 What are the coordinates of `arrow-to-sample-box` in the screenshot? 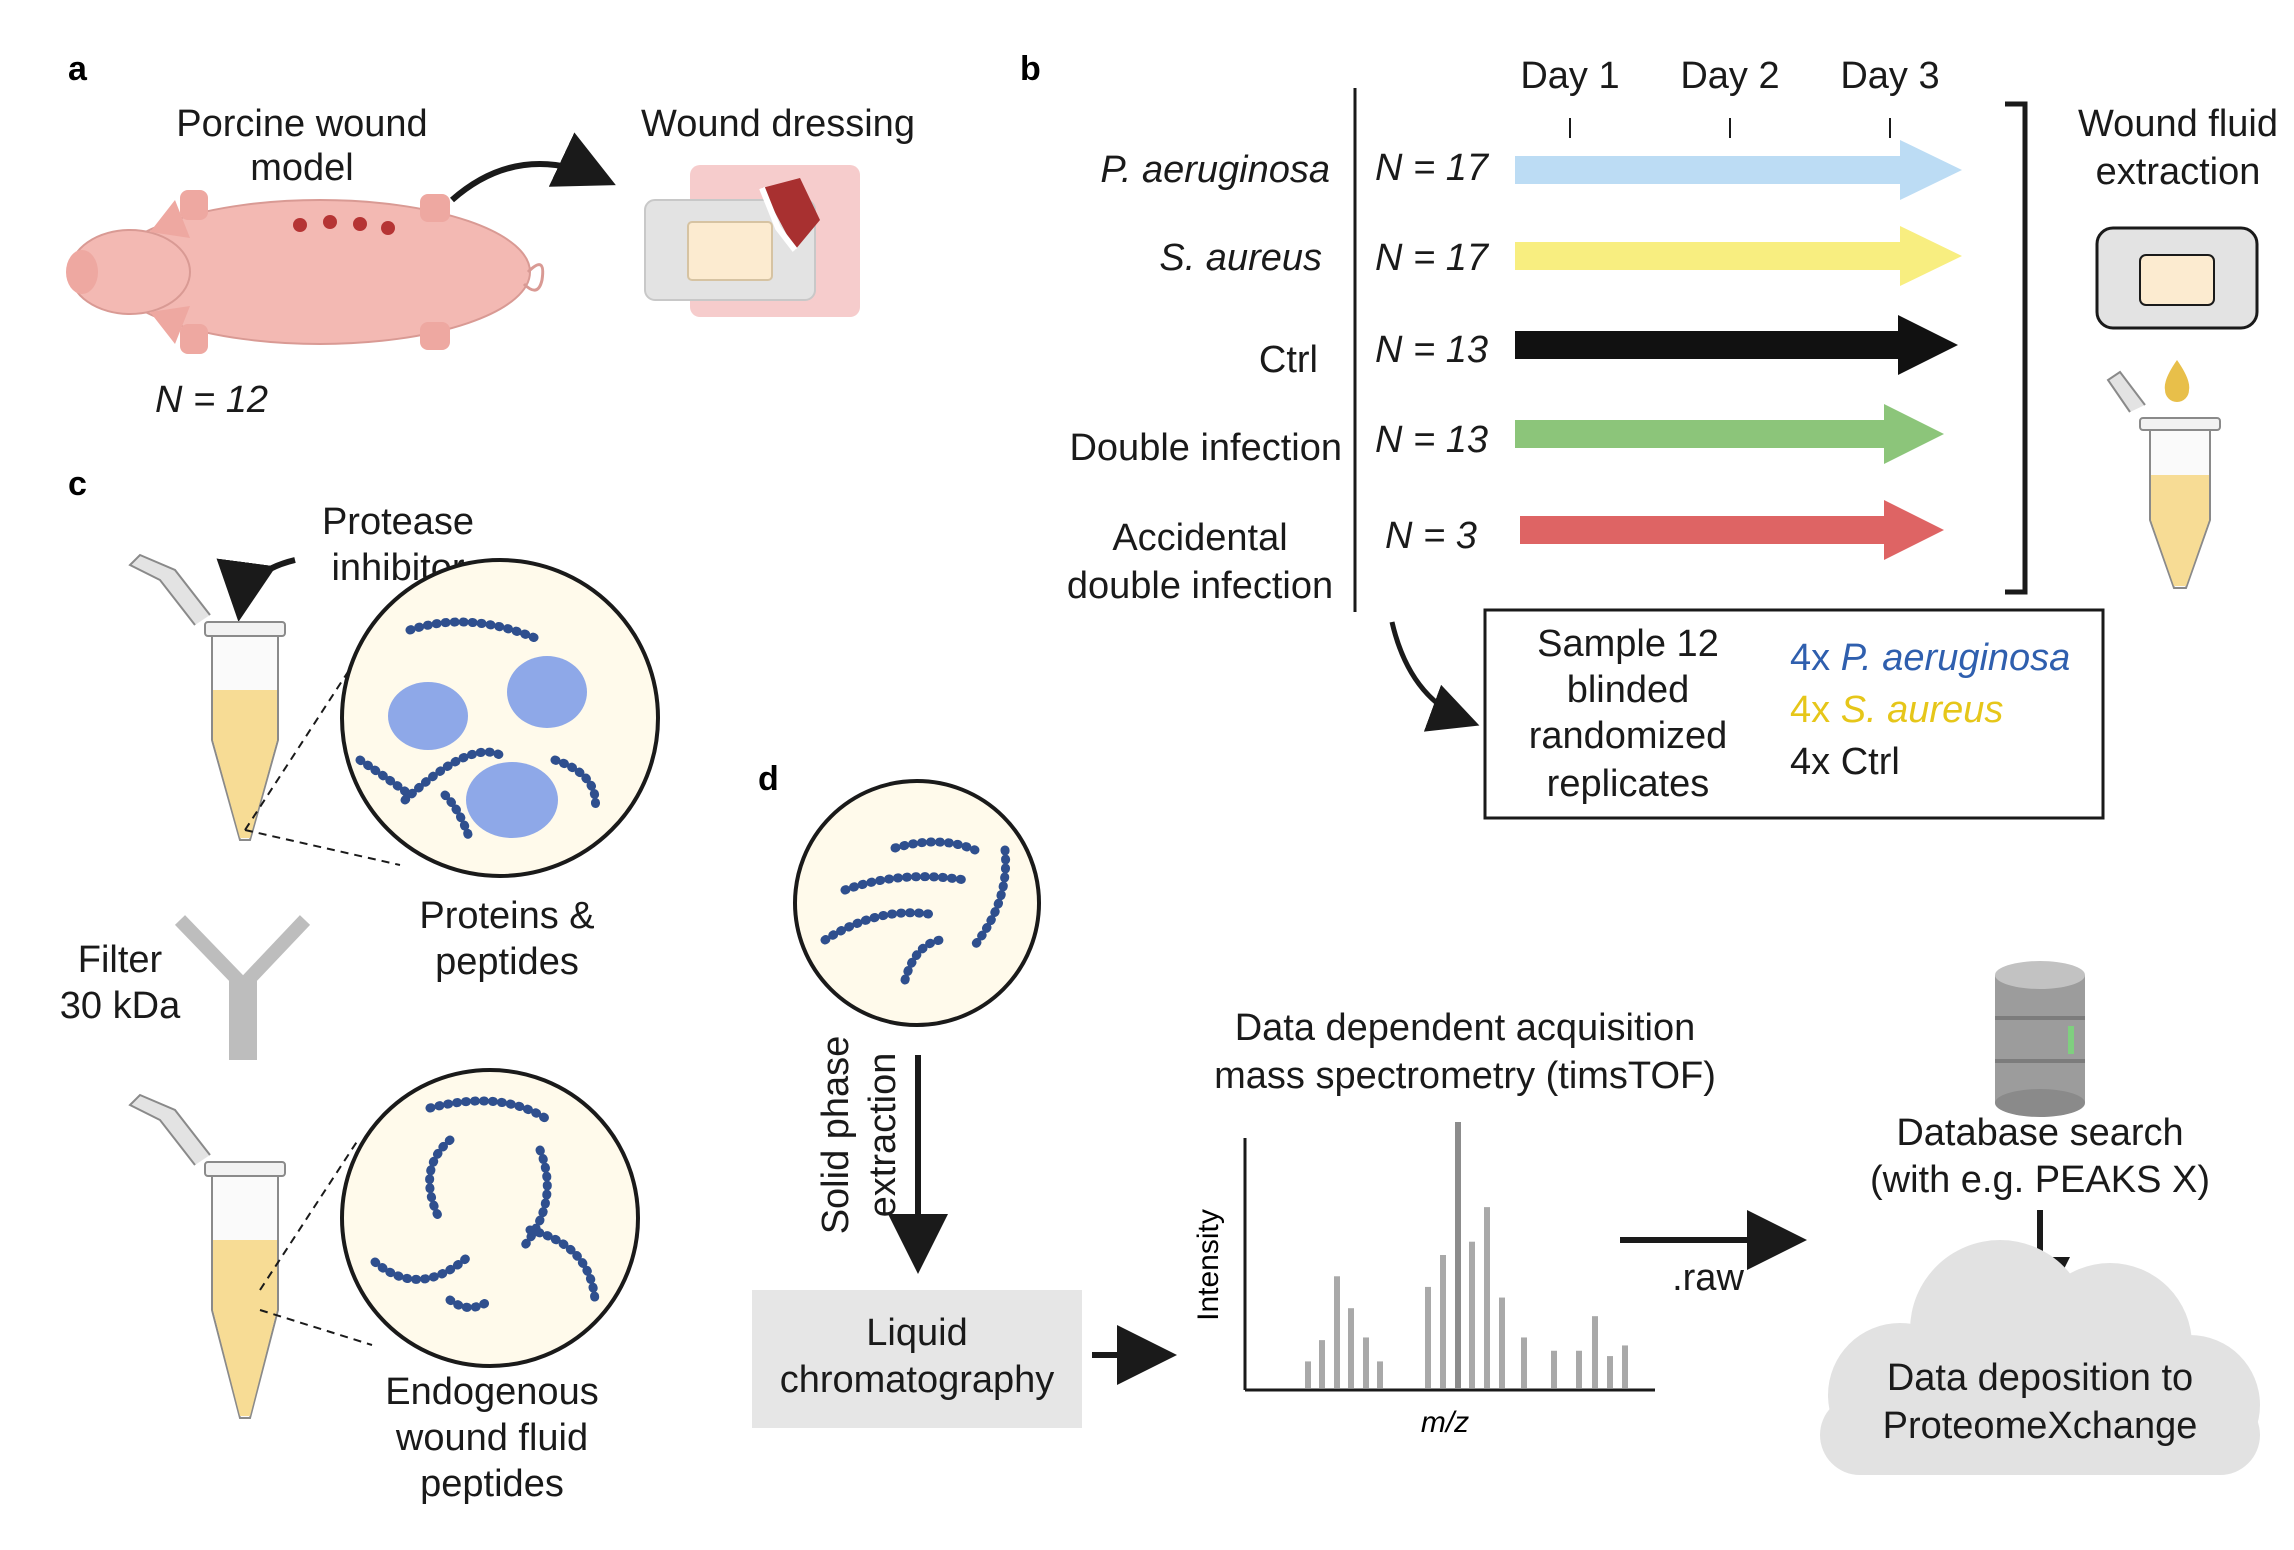 It's located at (1434, 676).